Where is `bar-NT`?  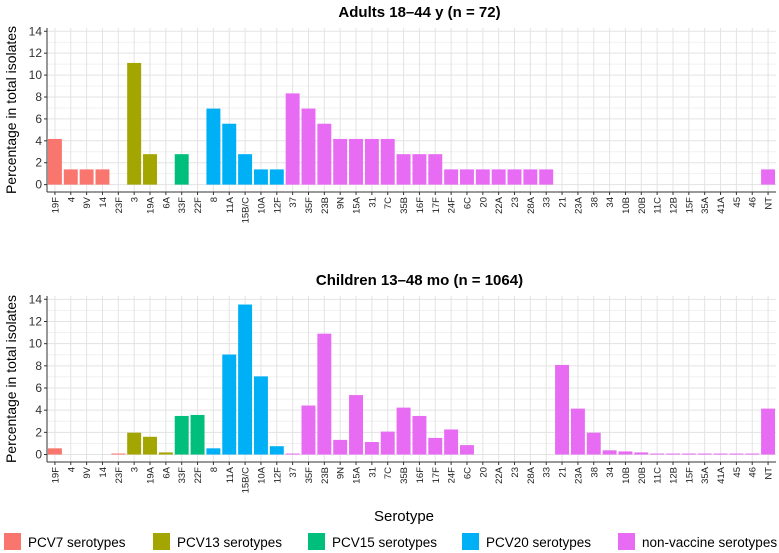
bar-NT is located at coordinates (768, 177).